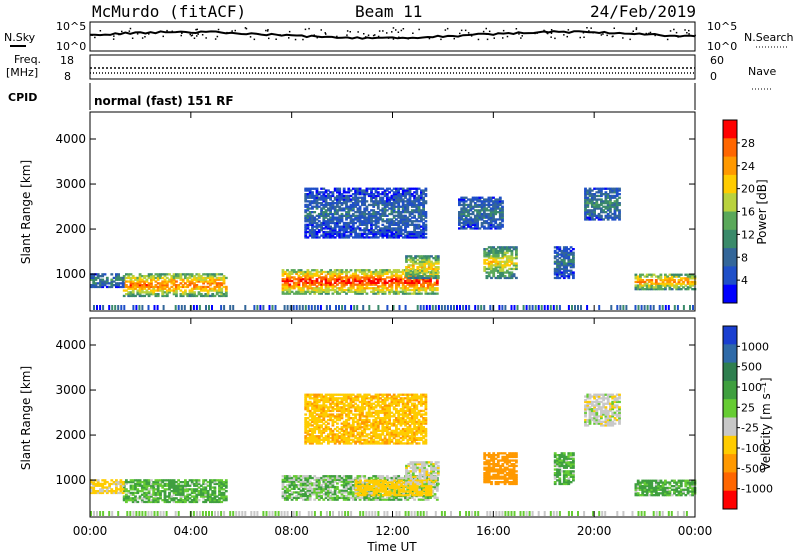  Describe the element at coordinates (67, 76) in the screenshot. I see `freq-tick-bottom: 8` at that location.